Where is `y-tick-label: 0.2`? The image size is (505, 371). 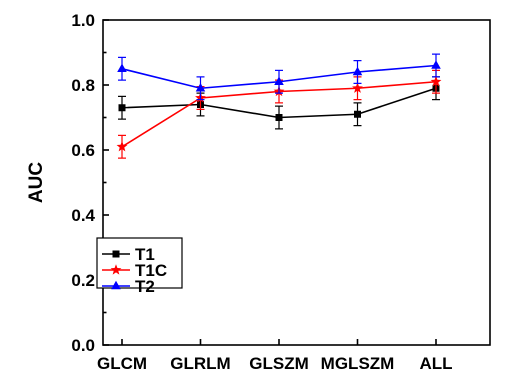 y-tick-label: 0.2 is located at coordinates (83, 280).